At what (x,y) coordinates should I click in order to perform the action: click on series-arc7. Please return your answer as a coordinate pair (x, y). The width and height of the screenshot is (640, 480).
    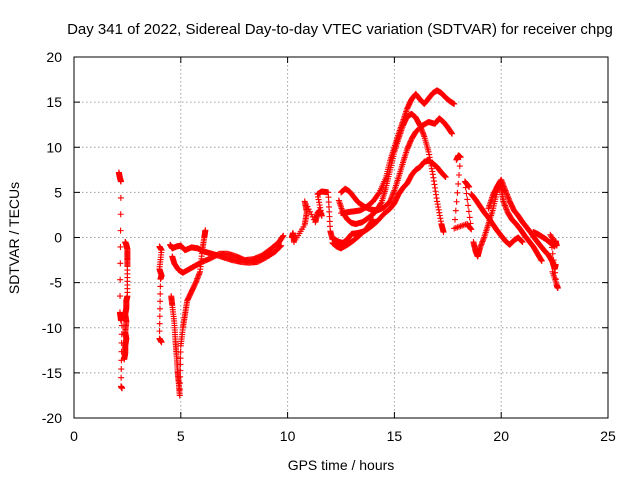
    Looking at the image, I should click on (312, 217).